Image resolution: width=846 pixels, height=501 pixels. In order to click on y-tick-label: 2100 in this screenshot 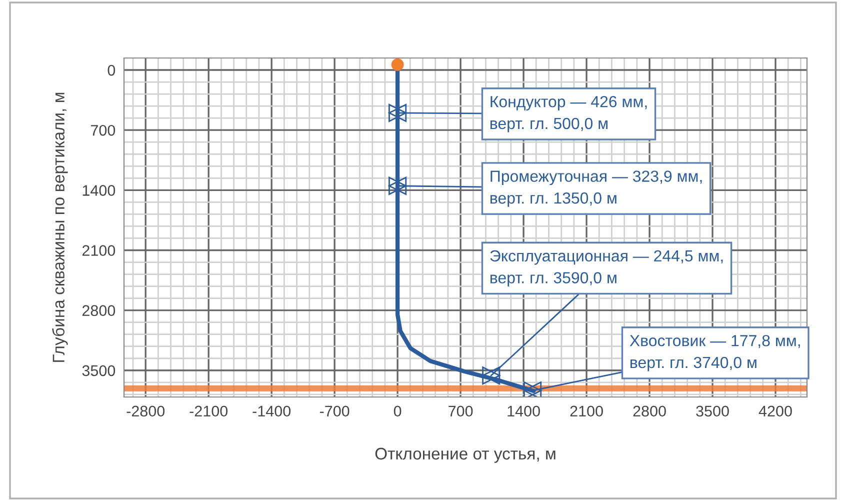, I will do `click(99, 250)`.